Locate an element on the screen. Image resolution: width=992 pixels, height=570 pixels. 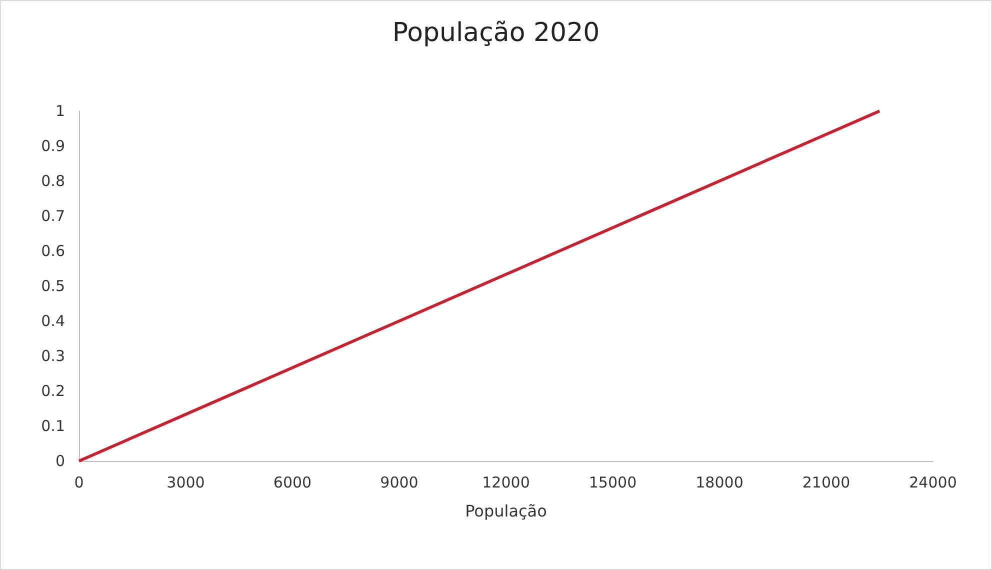
y-tick-label: 0.2 is located at coordinates (53, 391).